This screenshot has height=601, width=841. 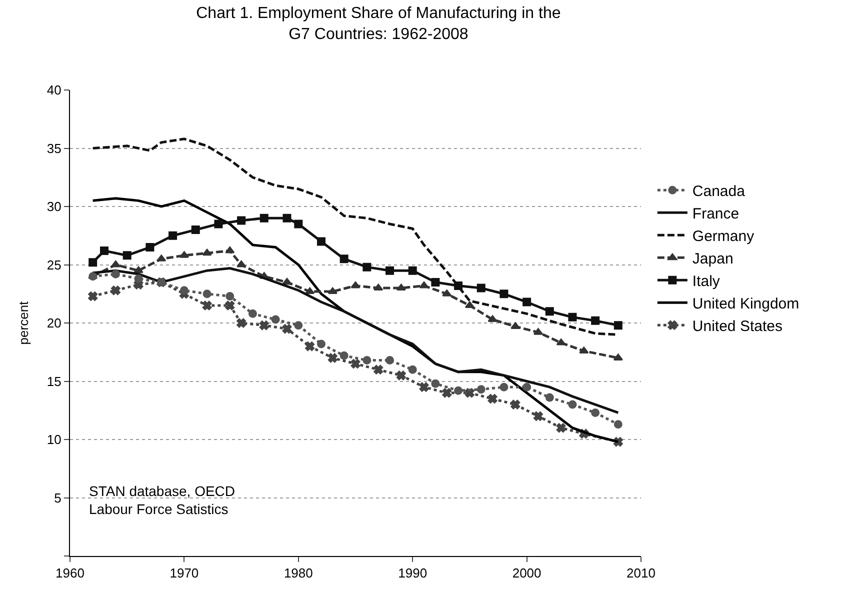 I want to click on chart-title: Chart 1. Employment Share of Manufacturing in the G7 Countries: 1962-2008, so click(x=378, y=24).